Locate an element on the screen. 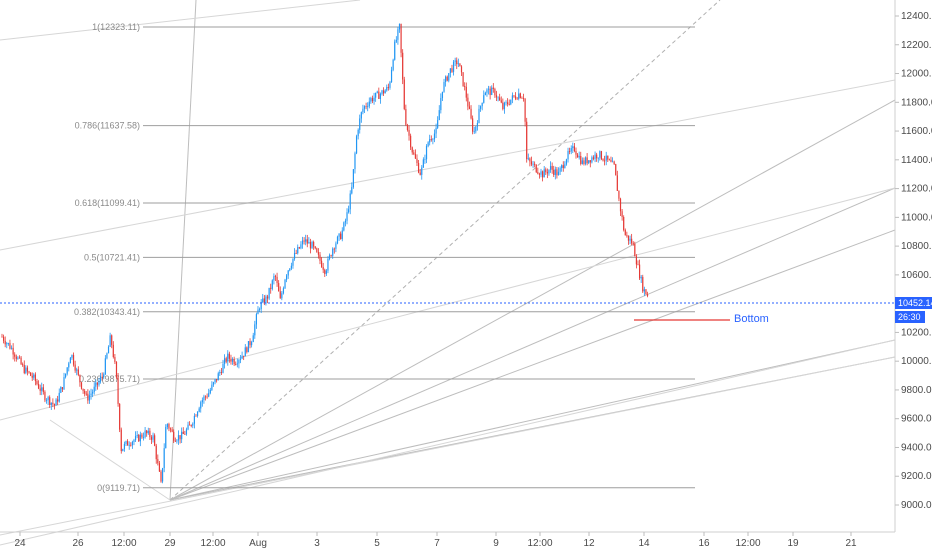  fib-level-label: 0.382(10343.41) is located at coordinates (107, 312).